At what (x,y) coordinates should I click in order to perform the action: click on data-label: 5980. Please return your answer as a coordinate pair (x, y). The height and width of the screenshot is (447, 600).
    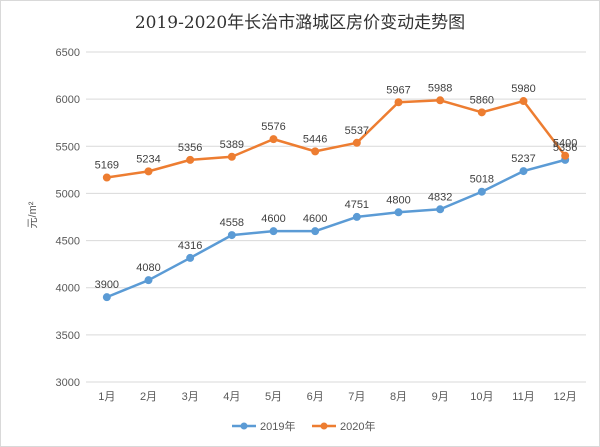
    Looking at the image, I should click on (523, 89).